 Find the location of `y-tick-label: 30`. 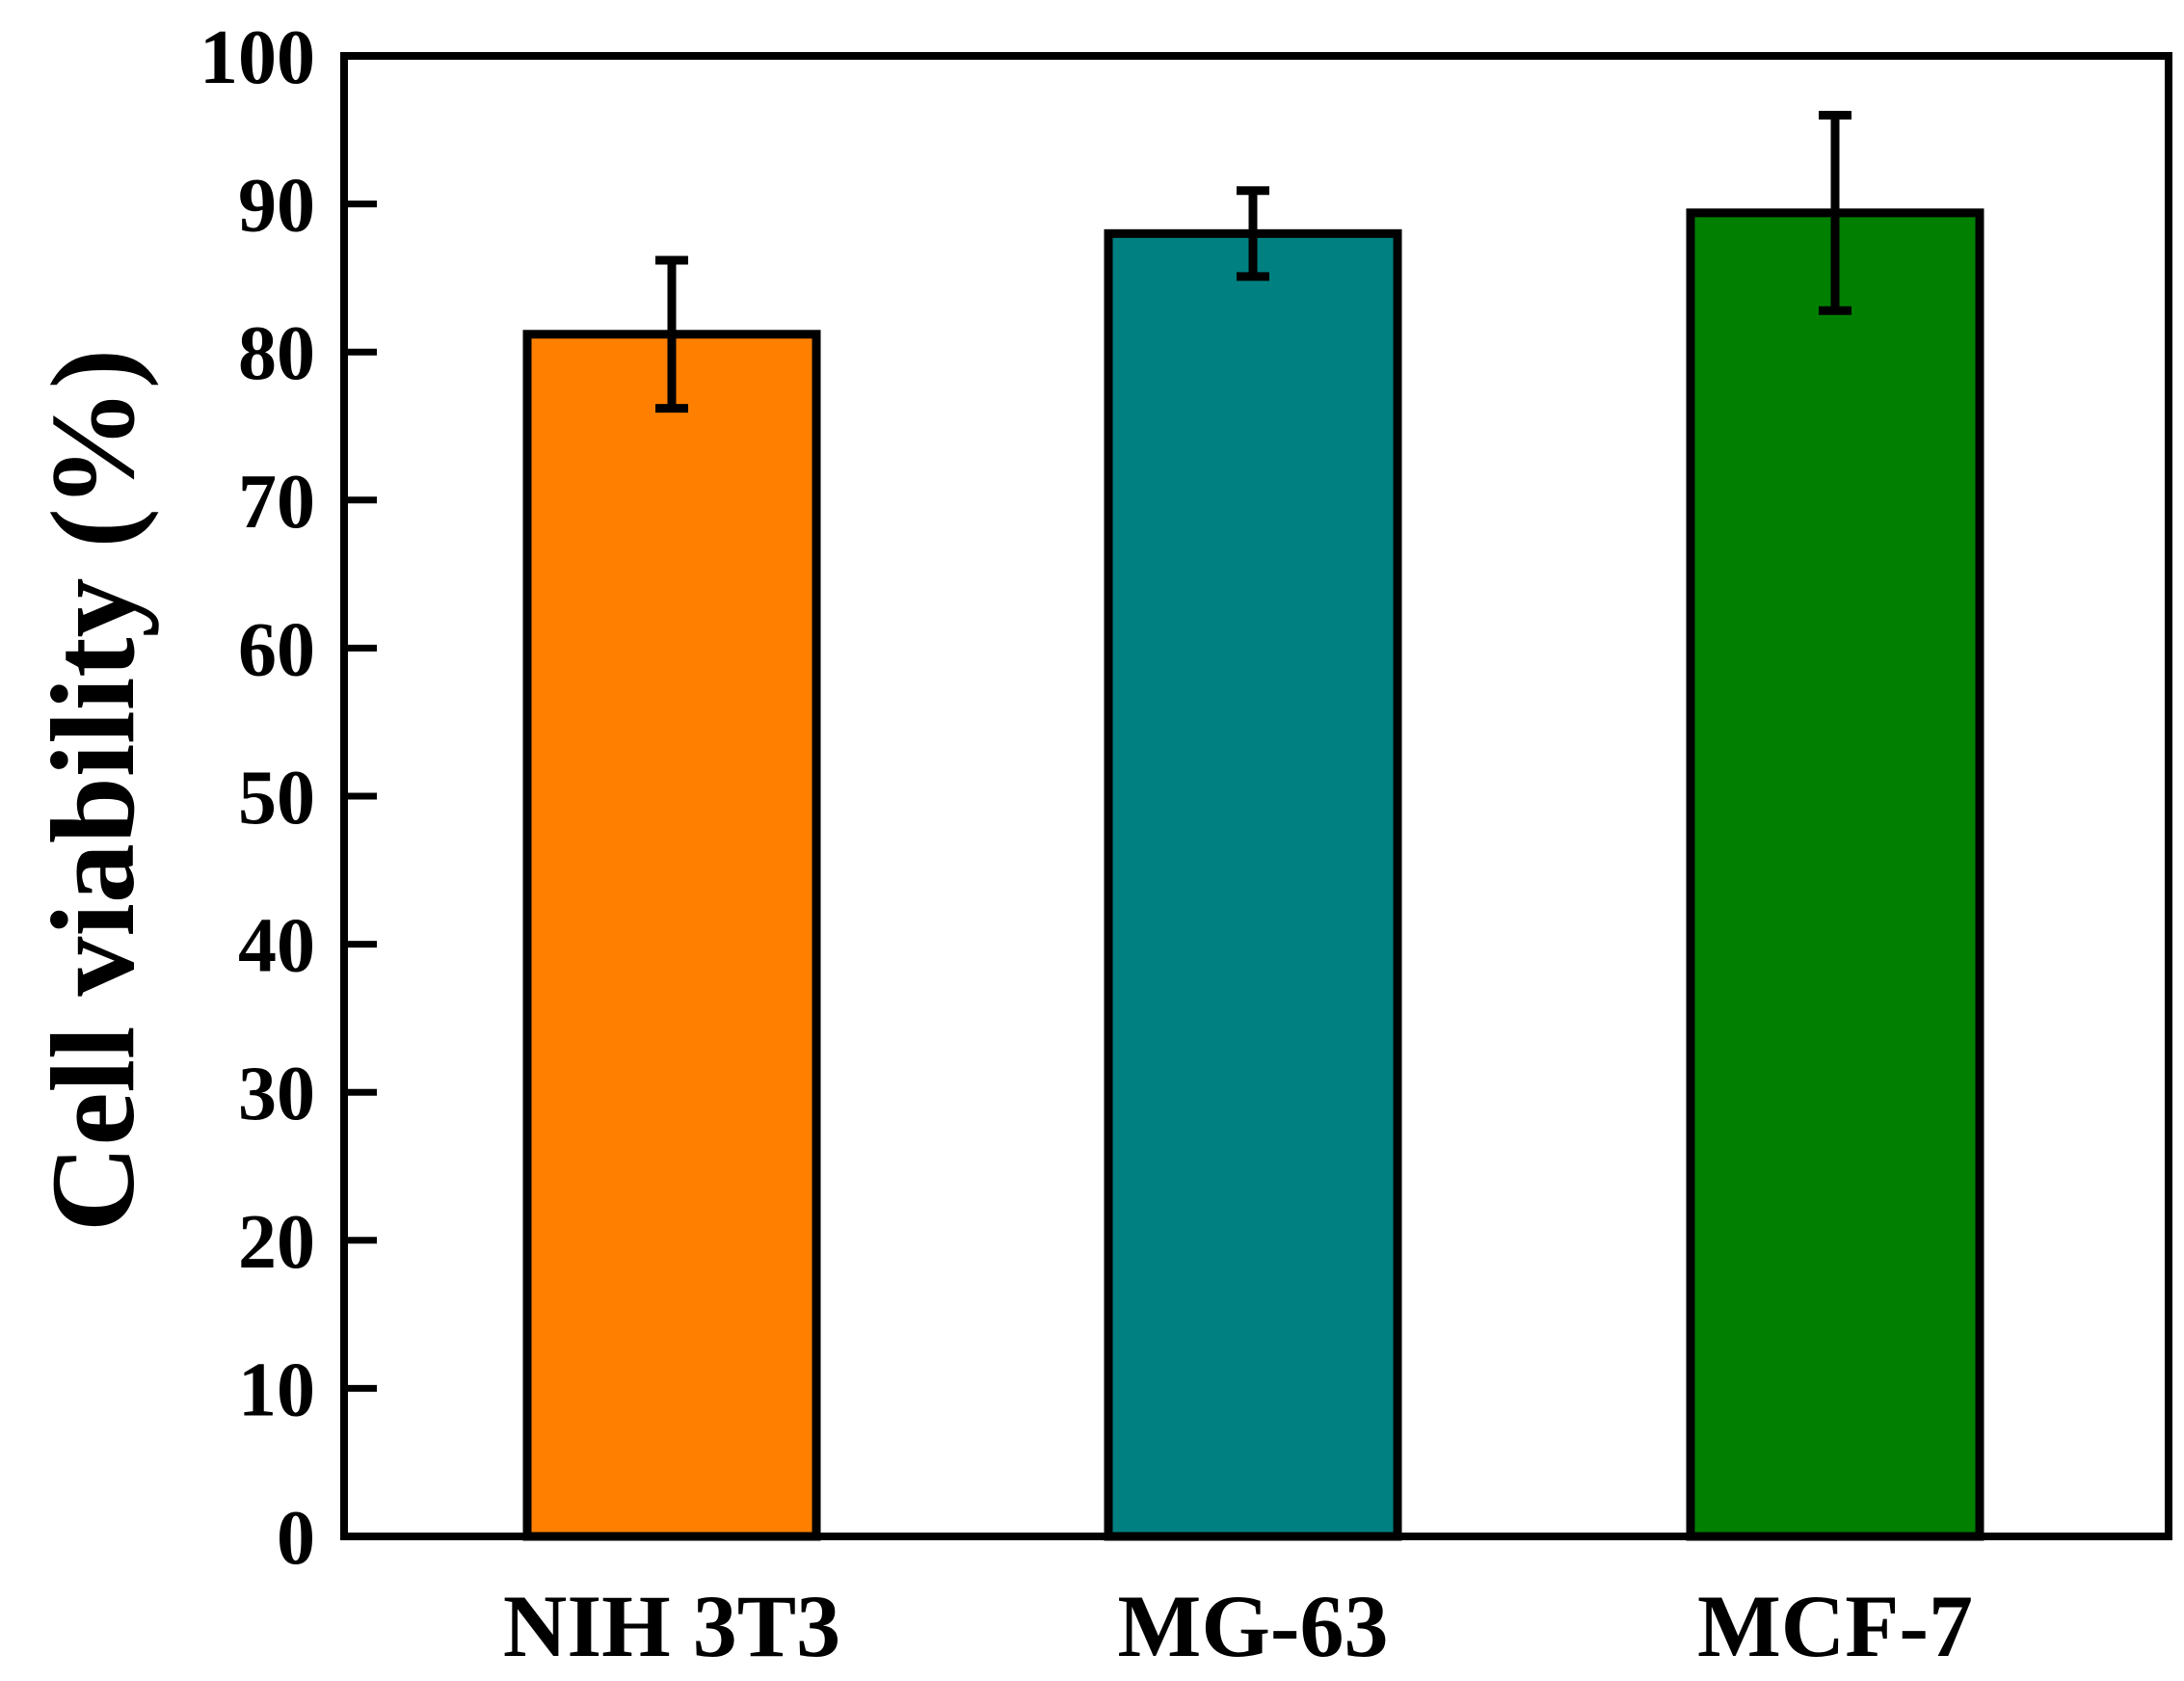

y-tick-label: 30 is located at coordinates (276, 1094).